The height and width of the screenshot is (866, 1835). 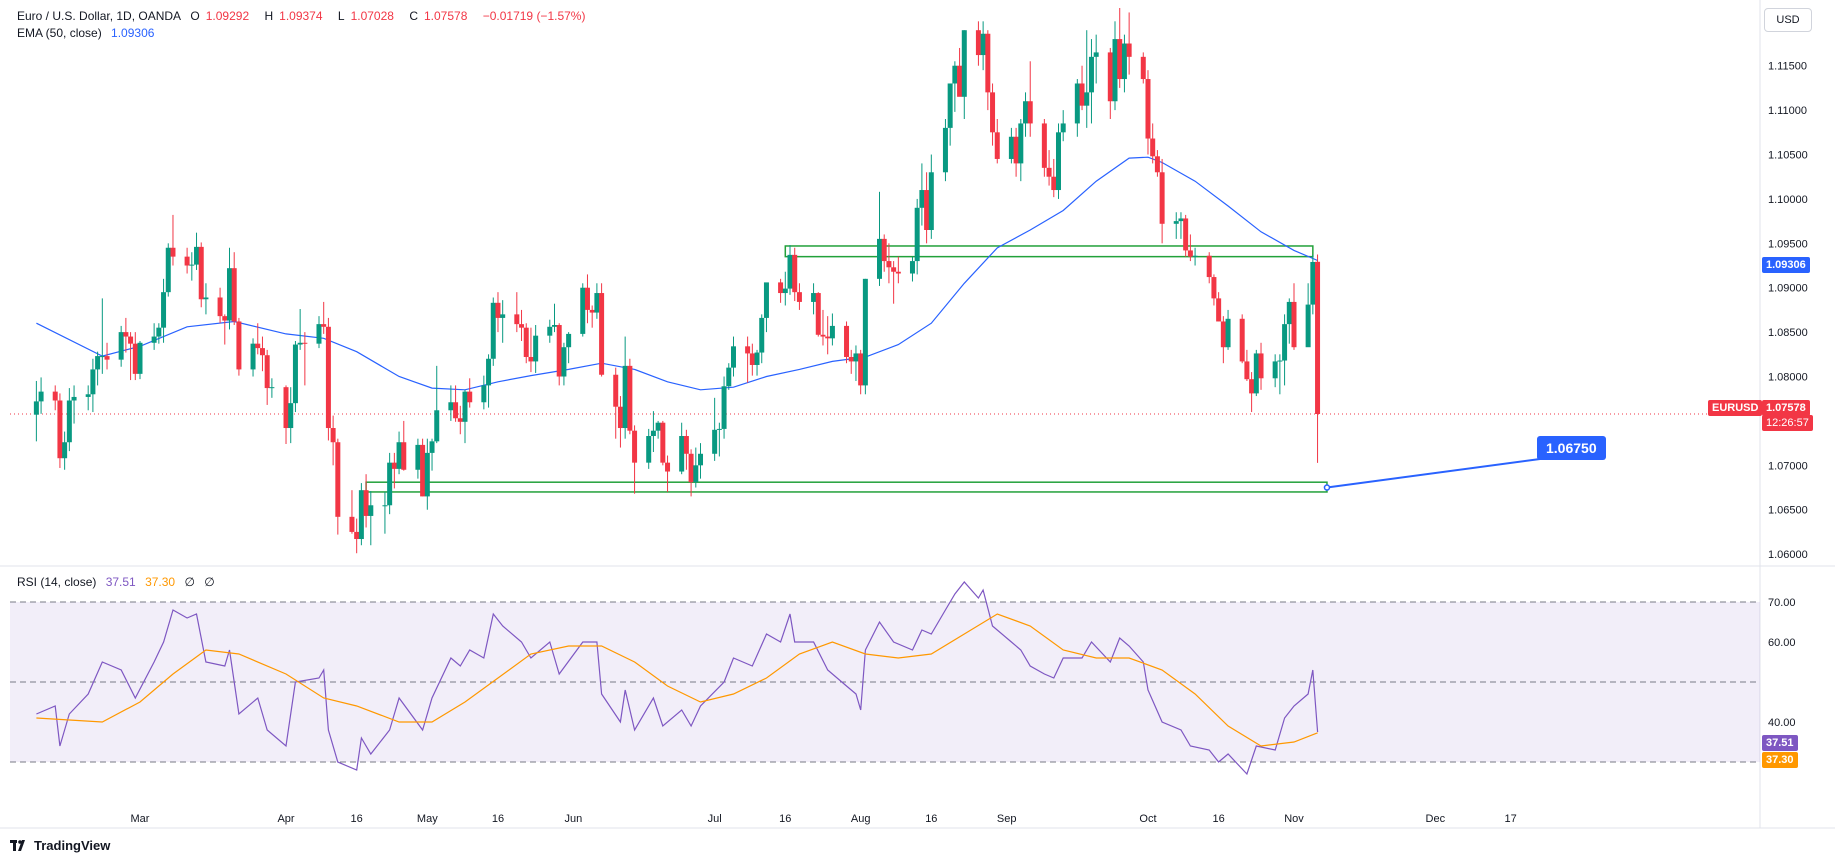 I want to click on time-tick-label: Apr, so click(x=285, y=819).